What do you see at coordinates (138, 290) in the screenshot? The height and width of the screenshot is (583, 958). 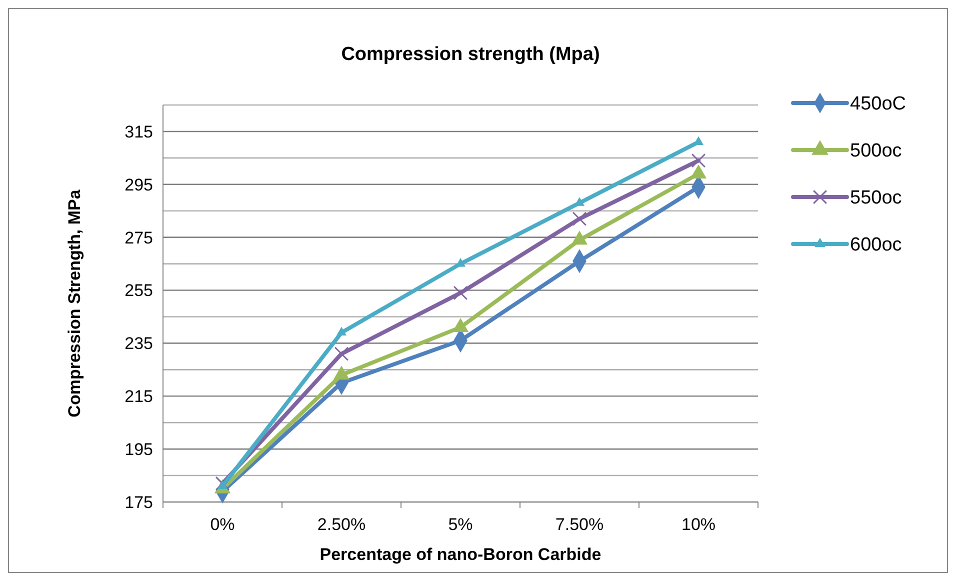 I see `y-tick-label: 255` at bounding box center [138, 290].